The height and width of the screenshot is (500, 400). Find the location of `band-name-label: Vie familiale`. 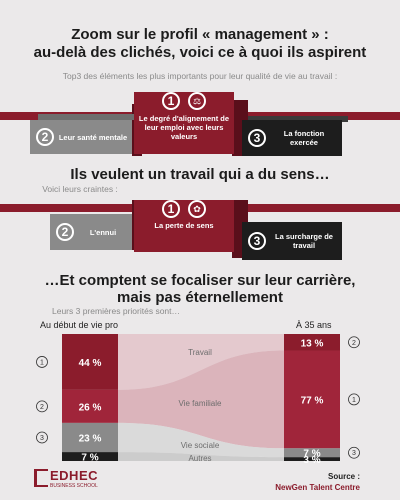

band-name-label: Vie familiale is located at coordinates (201, 403).